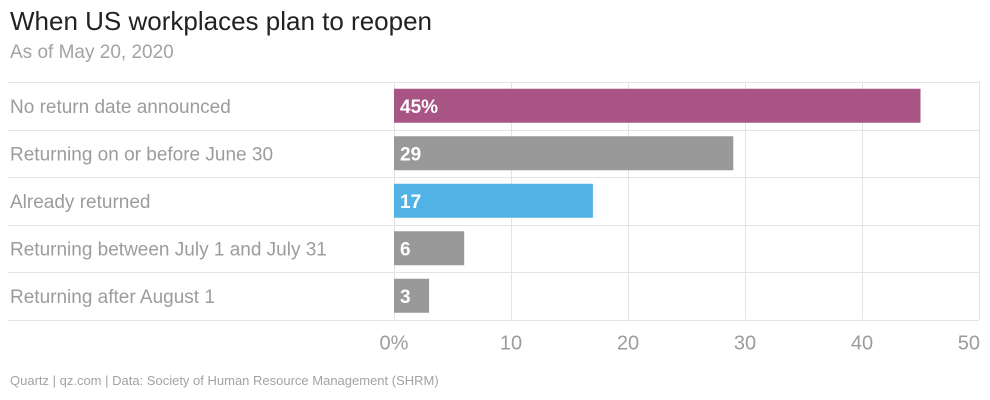  Describe the element at coordinates (394, 344) in the screenshot. I see `x-tick-label: 0%` at that location.